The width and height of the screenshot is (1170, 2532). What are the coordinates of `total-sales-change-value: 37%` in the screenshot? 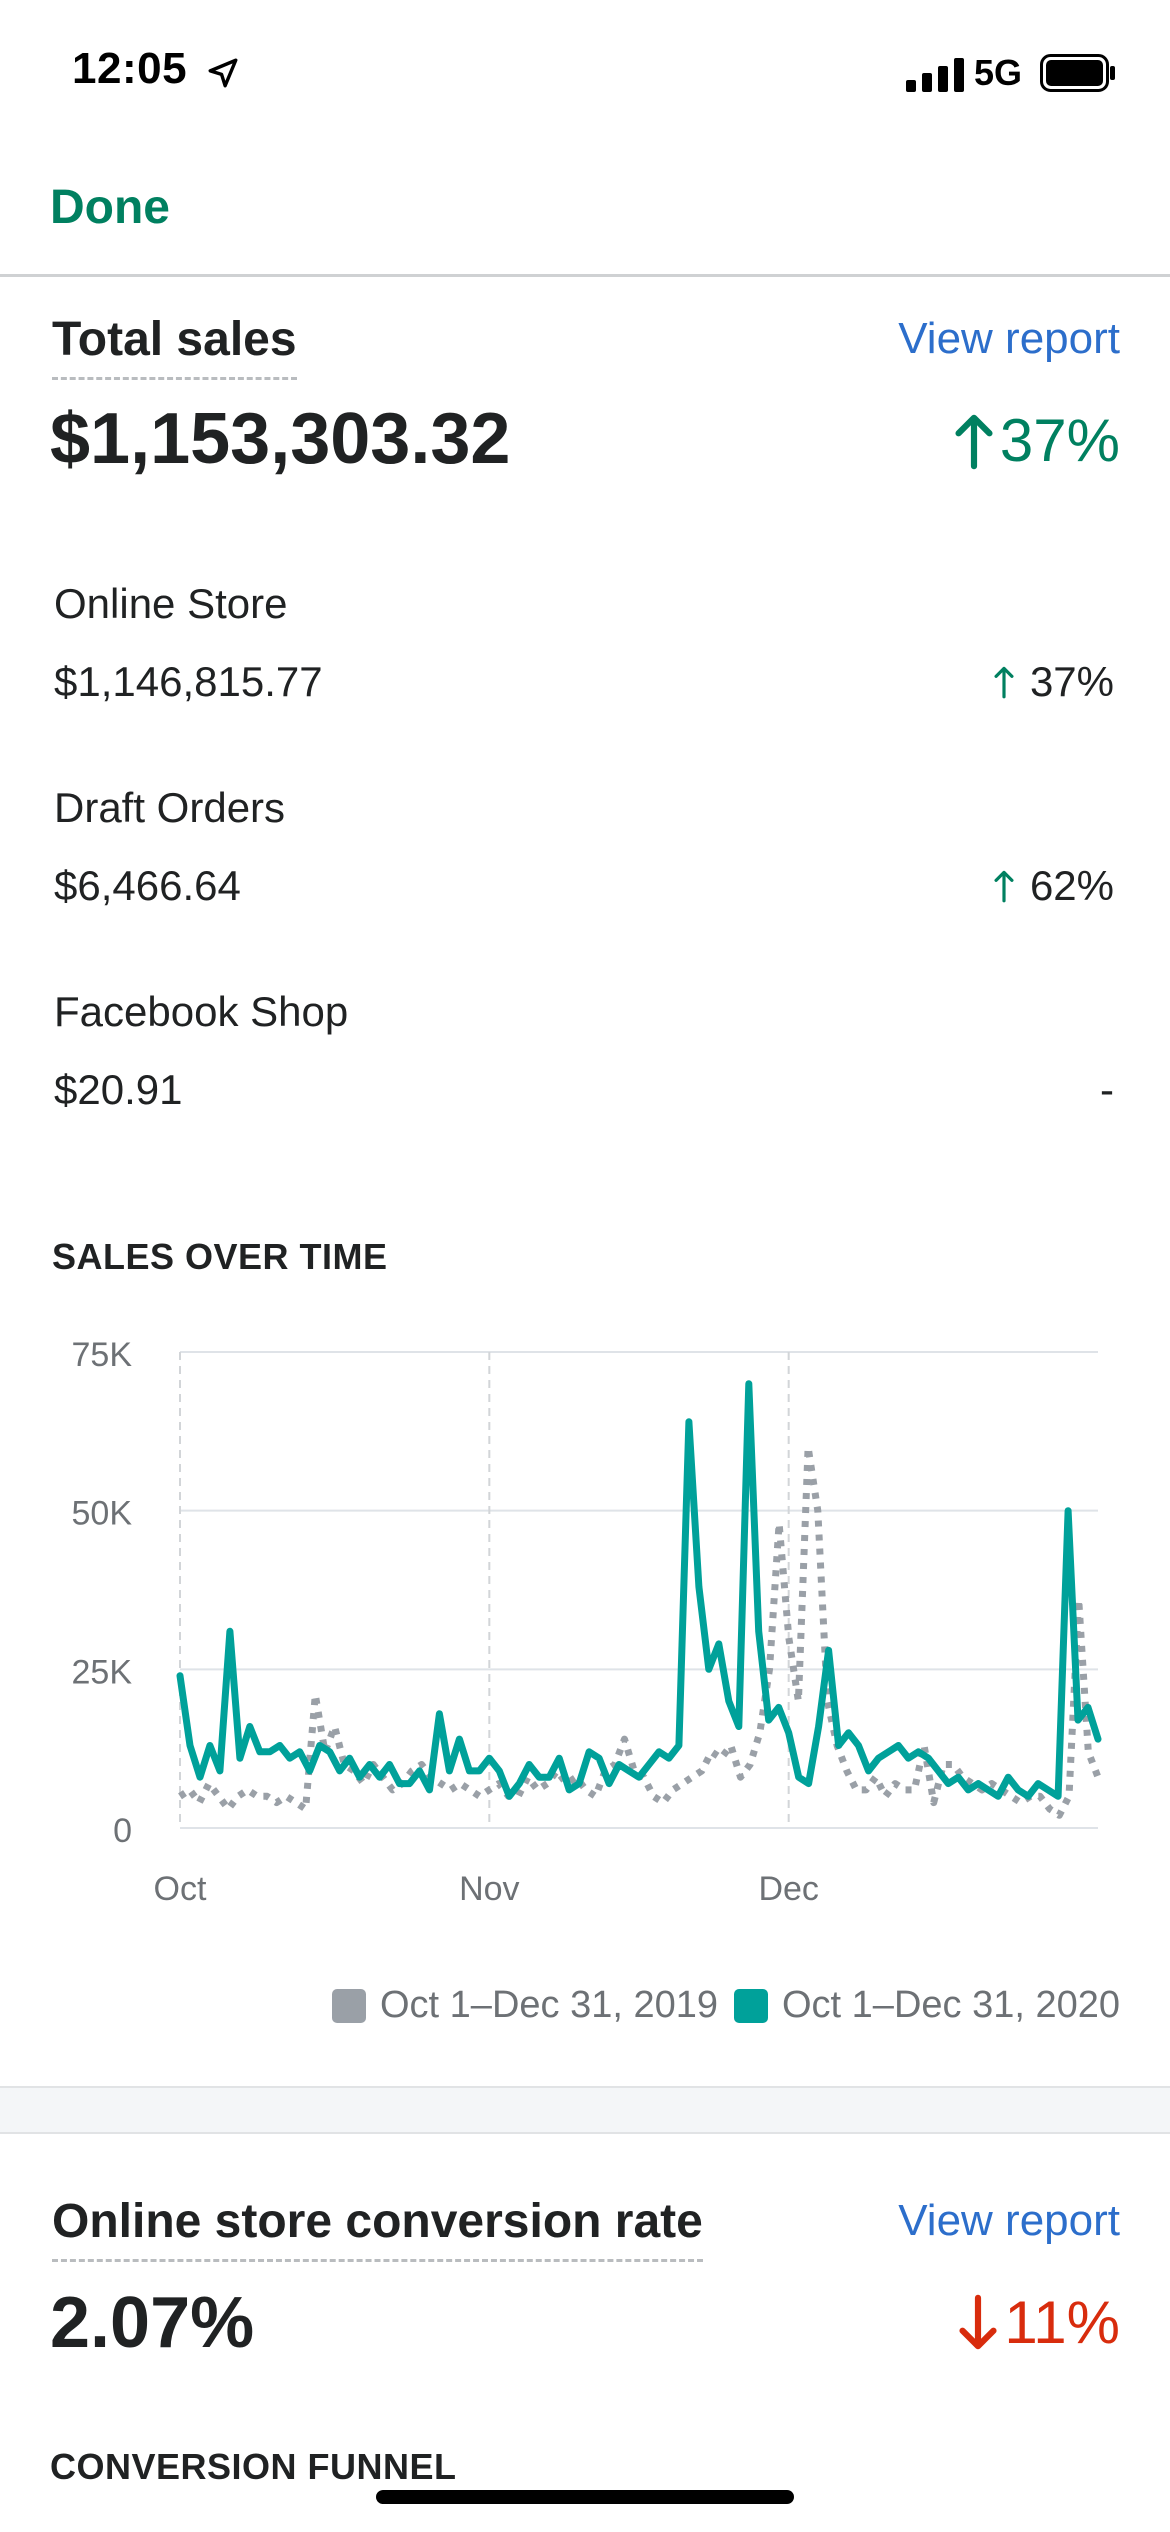 It's located at (1059, 440).